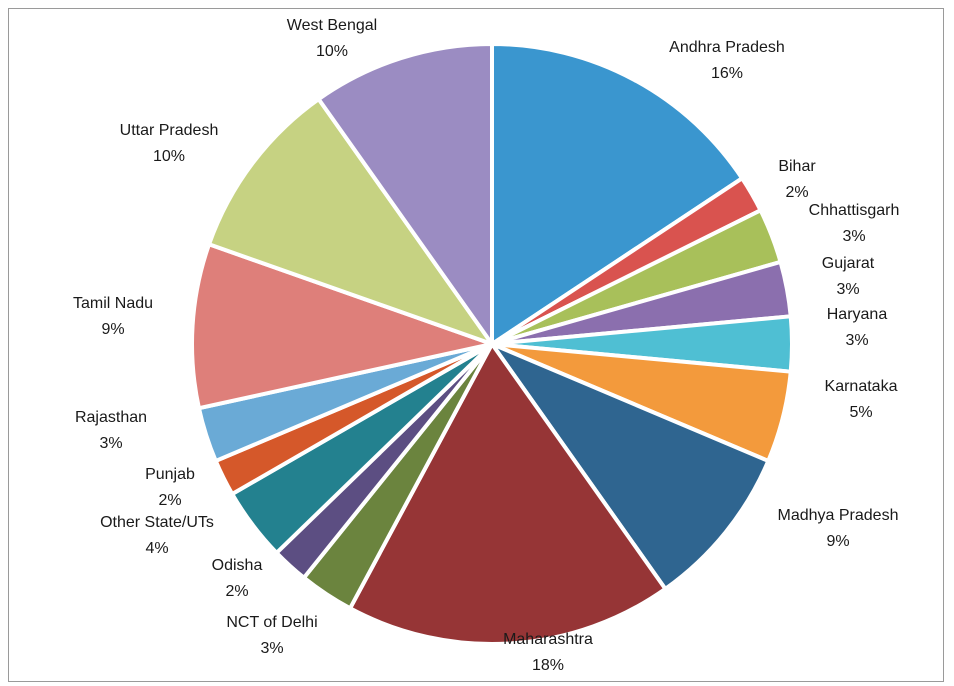  Describe the element at coordinates (727, 60) in the screenshot. I see `slice-label: Andhra Pradesh 16%` at that location.